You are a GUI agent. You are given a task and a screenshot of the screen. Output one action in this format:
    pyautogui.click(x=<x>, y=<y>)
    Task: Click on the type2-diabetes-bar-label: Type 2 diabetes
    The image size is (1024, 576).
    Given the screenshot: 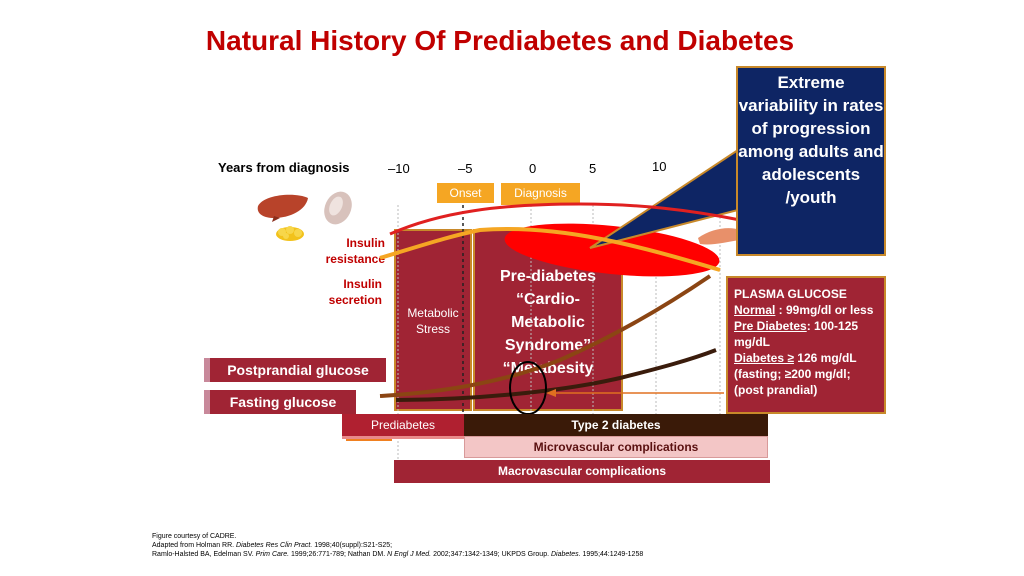 What is the action you would take?
    pyautogui.click(x=616, y=425)
    